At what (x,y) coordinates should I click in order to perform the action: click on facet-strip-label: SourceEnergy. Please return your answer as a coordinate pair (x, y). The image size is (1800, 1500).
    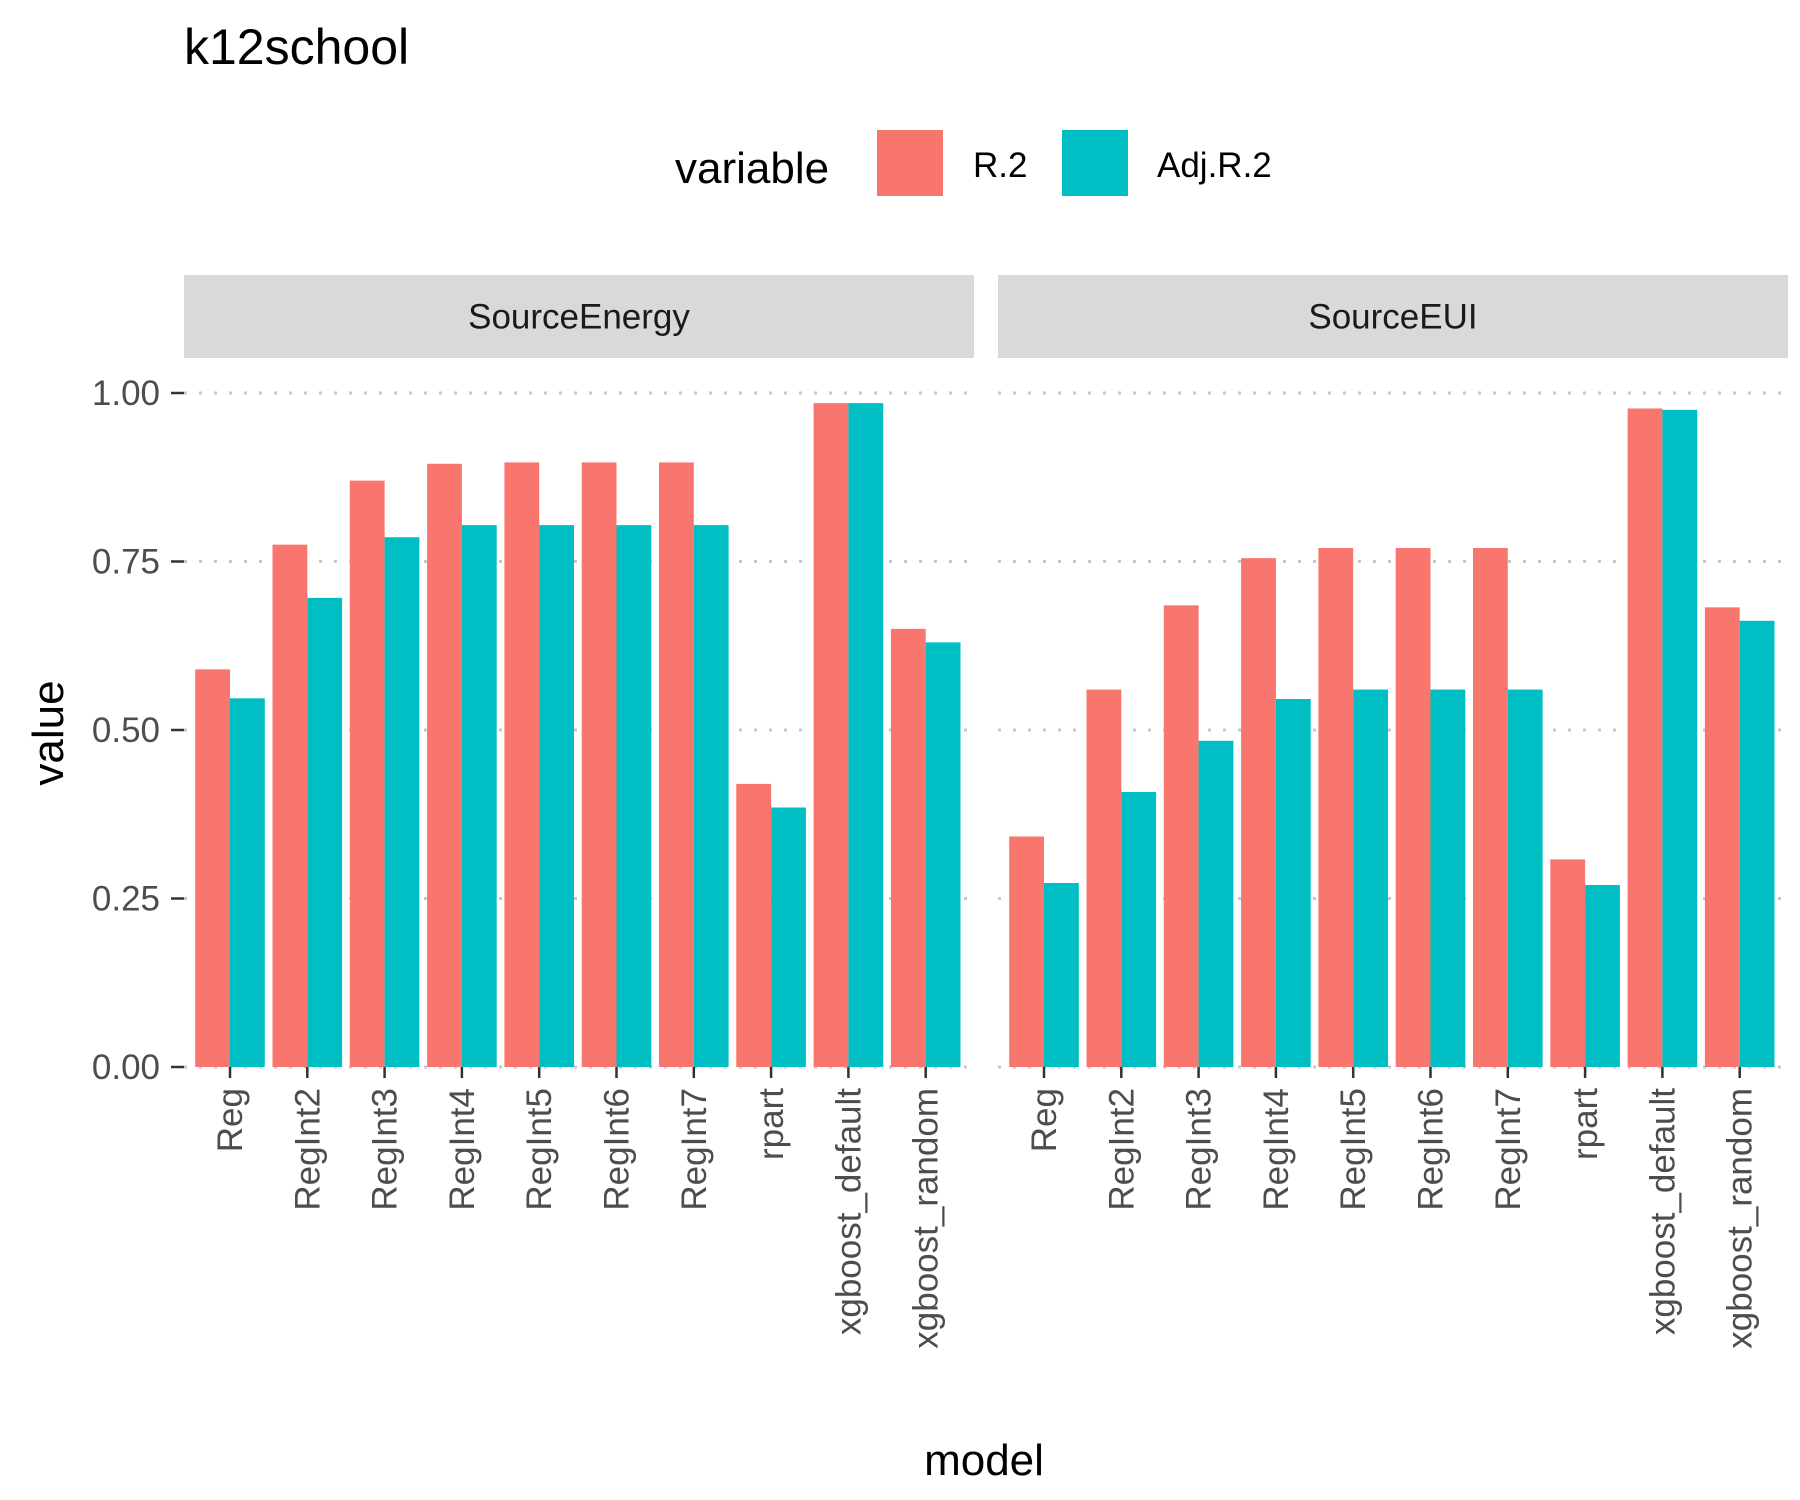
    Looking at the image, I should click on (579, 317).